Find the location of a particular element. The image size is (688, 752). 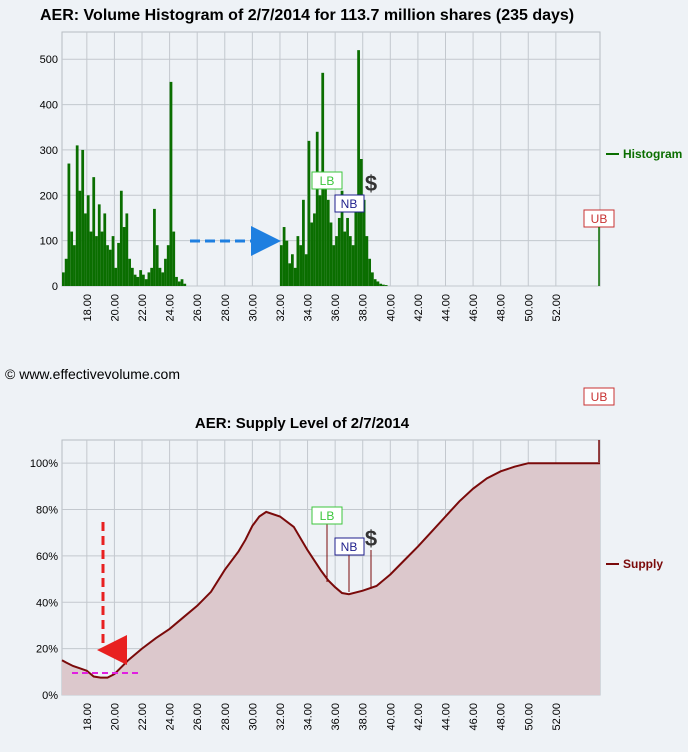

y-tick-label: 80% is located at coordinates (47, 511).